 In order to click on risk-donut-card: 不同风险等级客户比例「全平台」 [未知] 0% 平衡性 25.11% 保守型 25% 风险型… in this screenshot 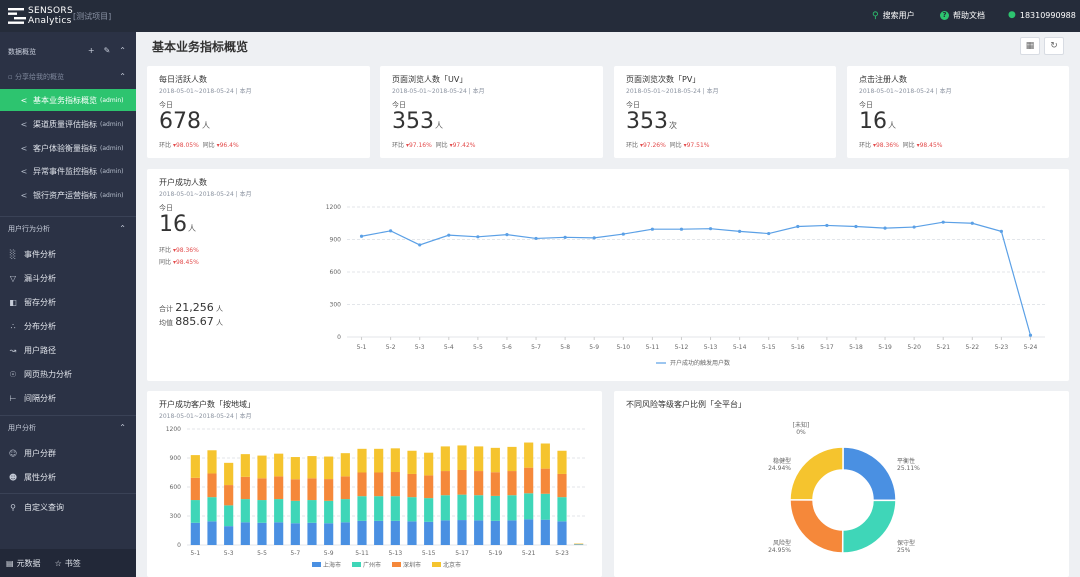, I will do `click(841, 484)`.